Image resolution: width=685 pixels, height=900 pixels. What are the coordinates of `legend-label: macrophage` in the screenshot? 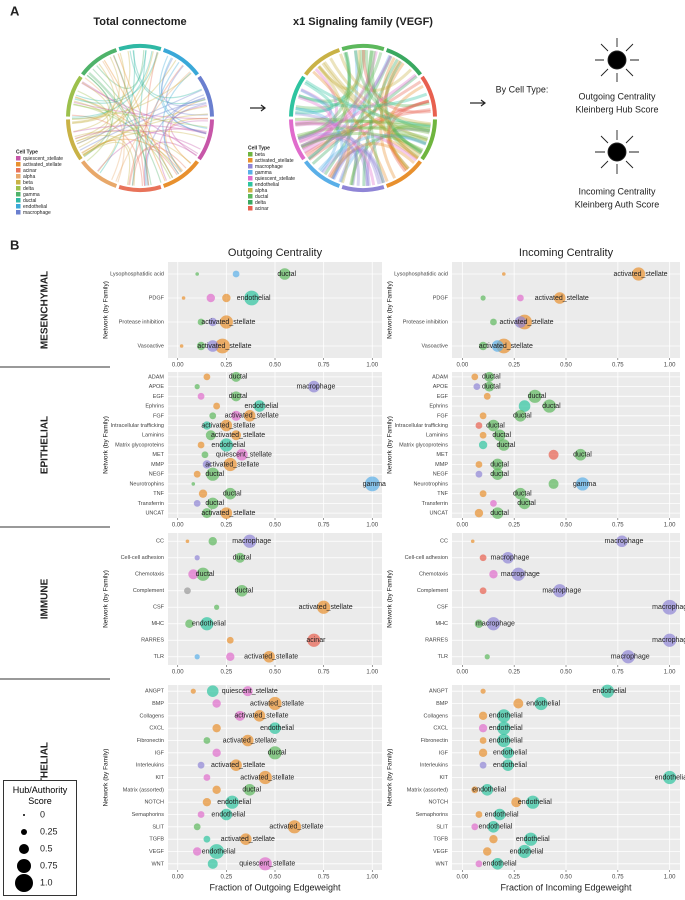 It's located at (269, 167).